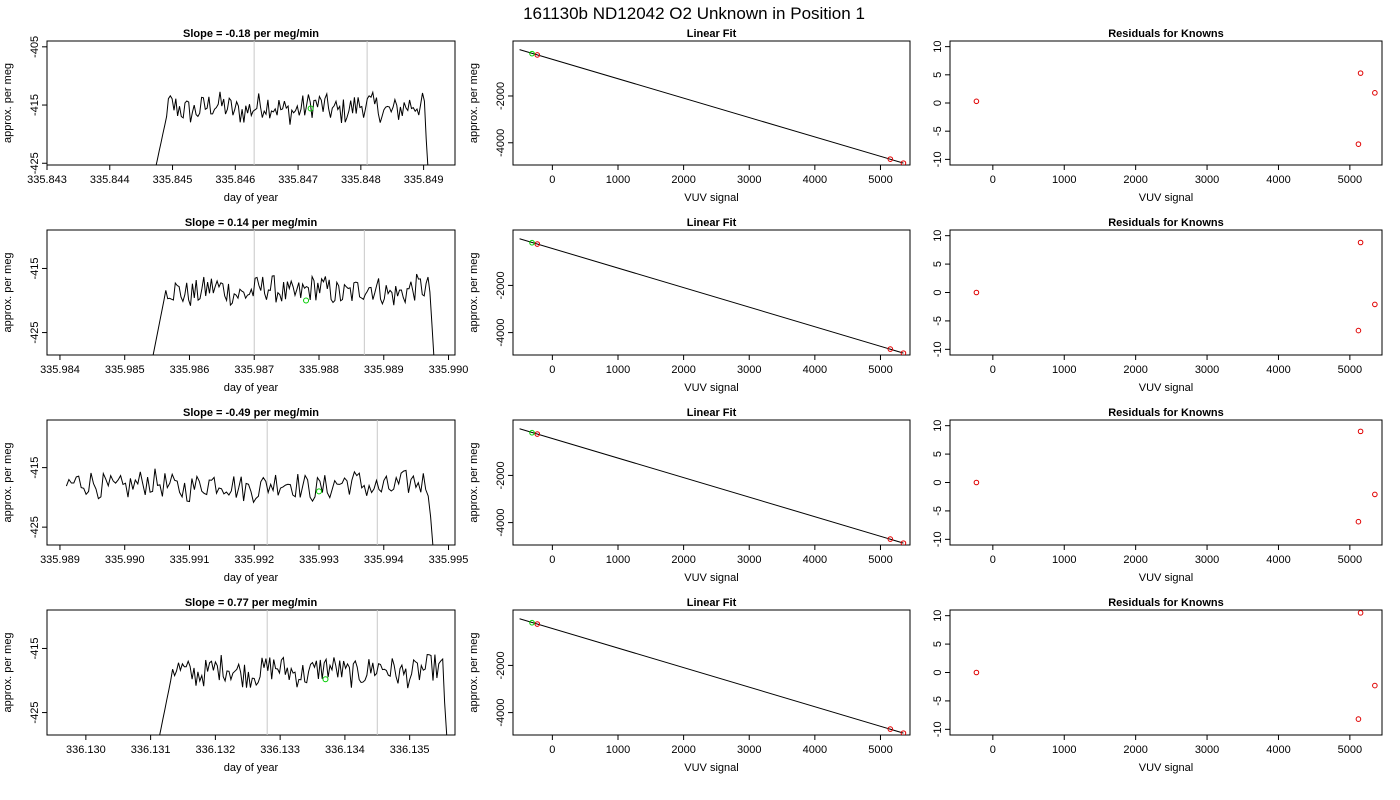  What do you see at coordinates (235, 180) in the screenshot?
I see `x-tick-label: 335.846` at bounding box center [235, 180].